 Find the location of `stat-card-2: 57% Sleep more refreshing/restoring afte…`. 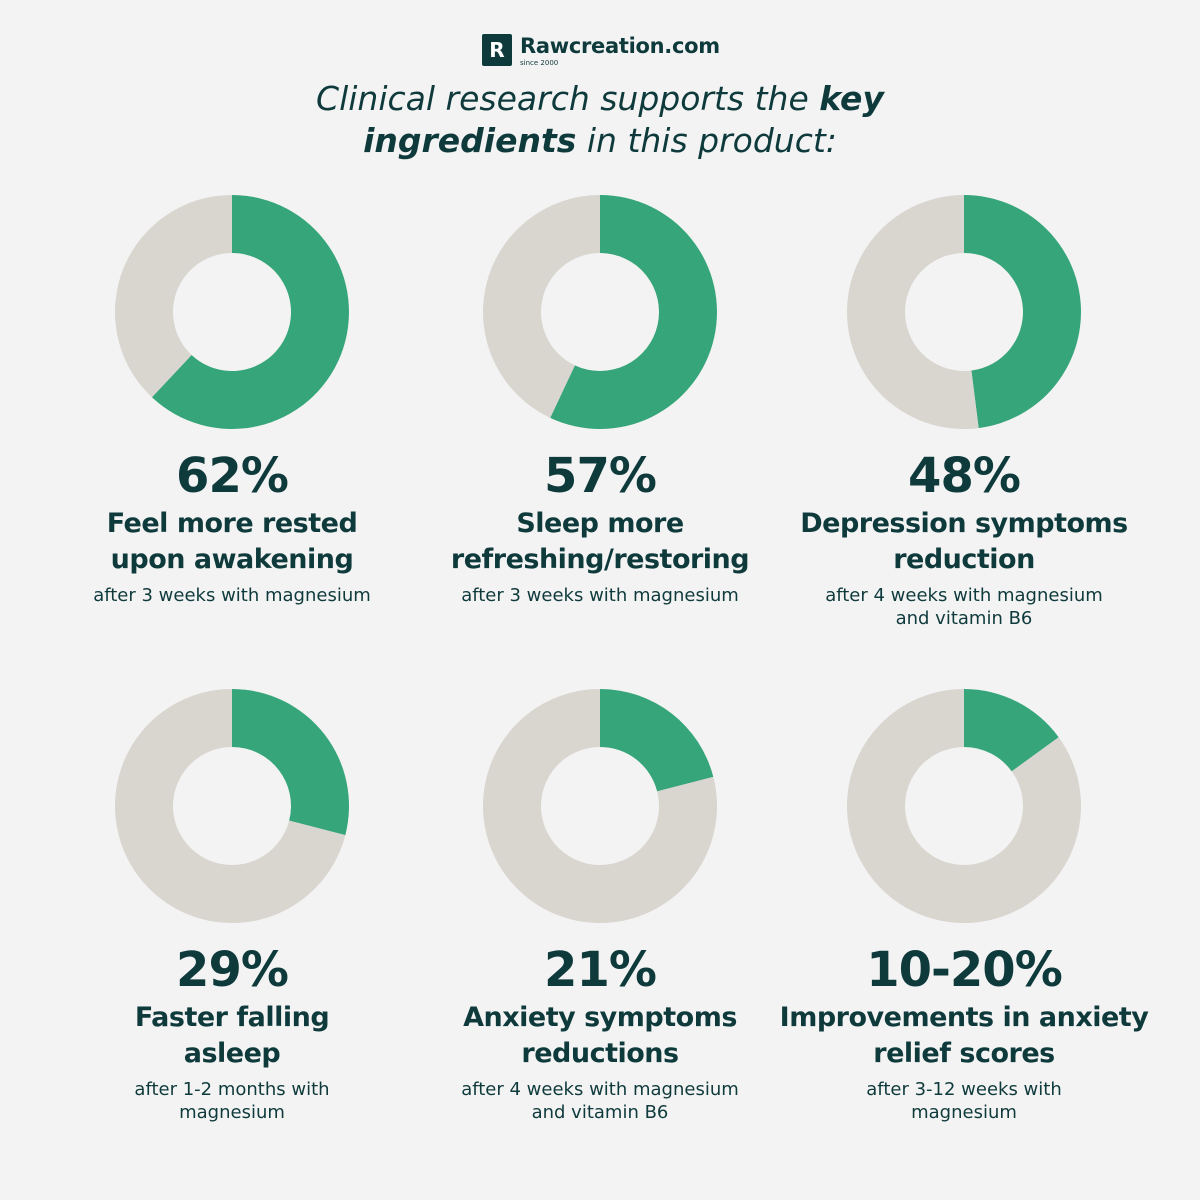

stat-card-2: 57% Sleep more refreshing/restoring afte… is located at coordinates (600, 400).